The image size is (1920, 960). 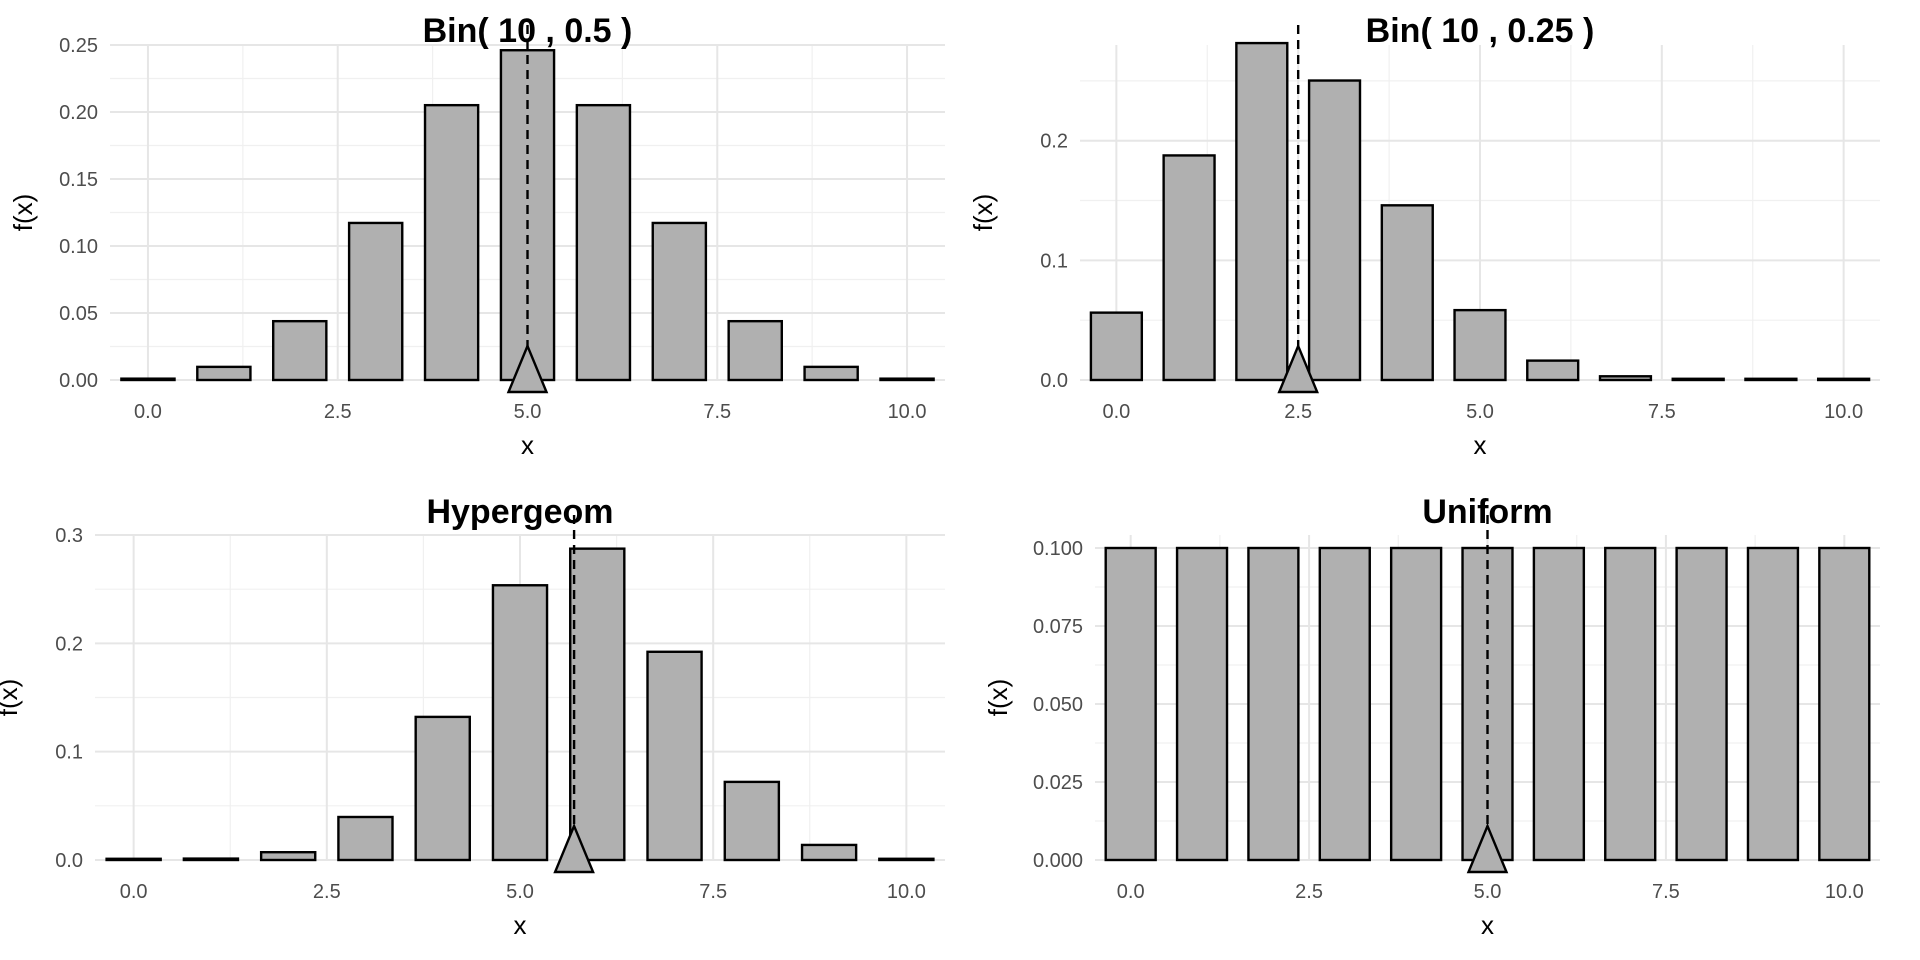 I want to click on y-tick-label: 0.00, so click(x=78, y=381).